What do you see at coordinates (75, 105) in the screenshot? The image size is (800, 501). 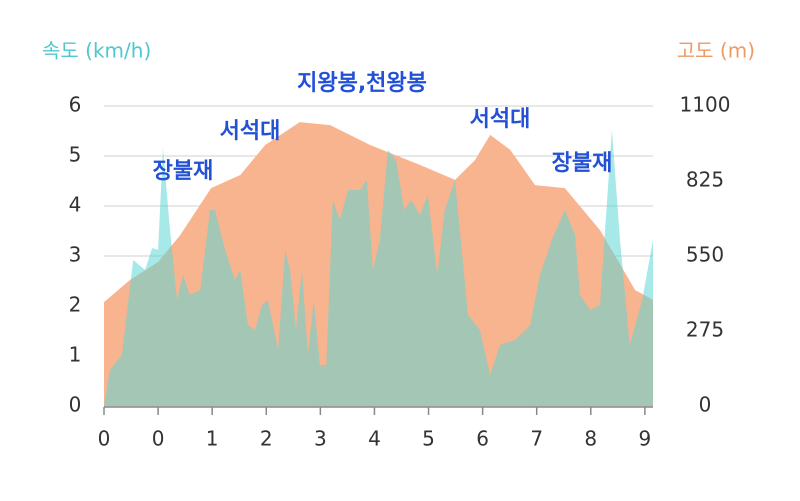 I see `y-tick-label: 6` at bounding box center [75, 105].